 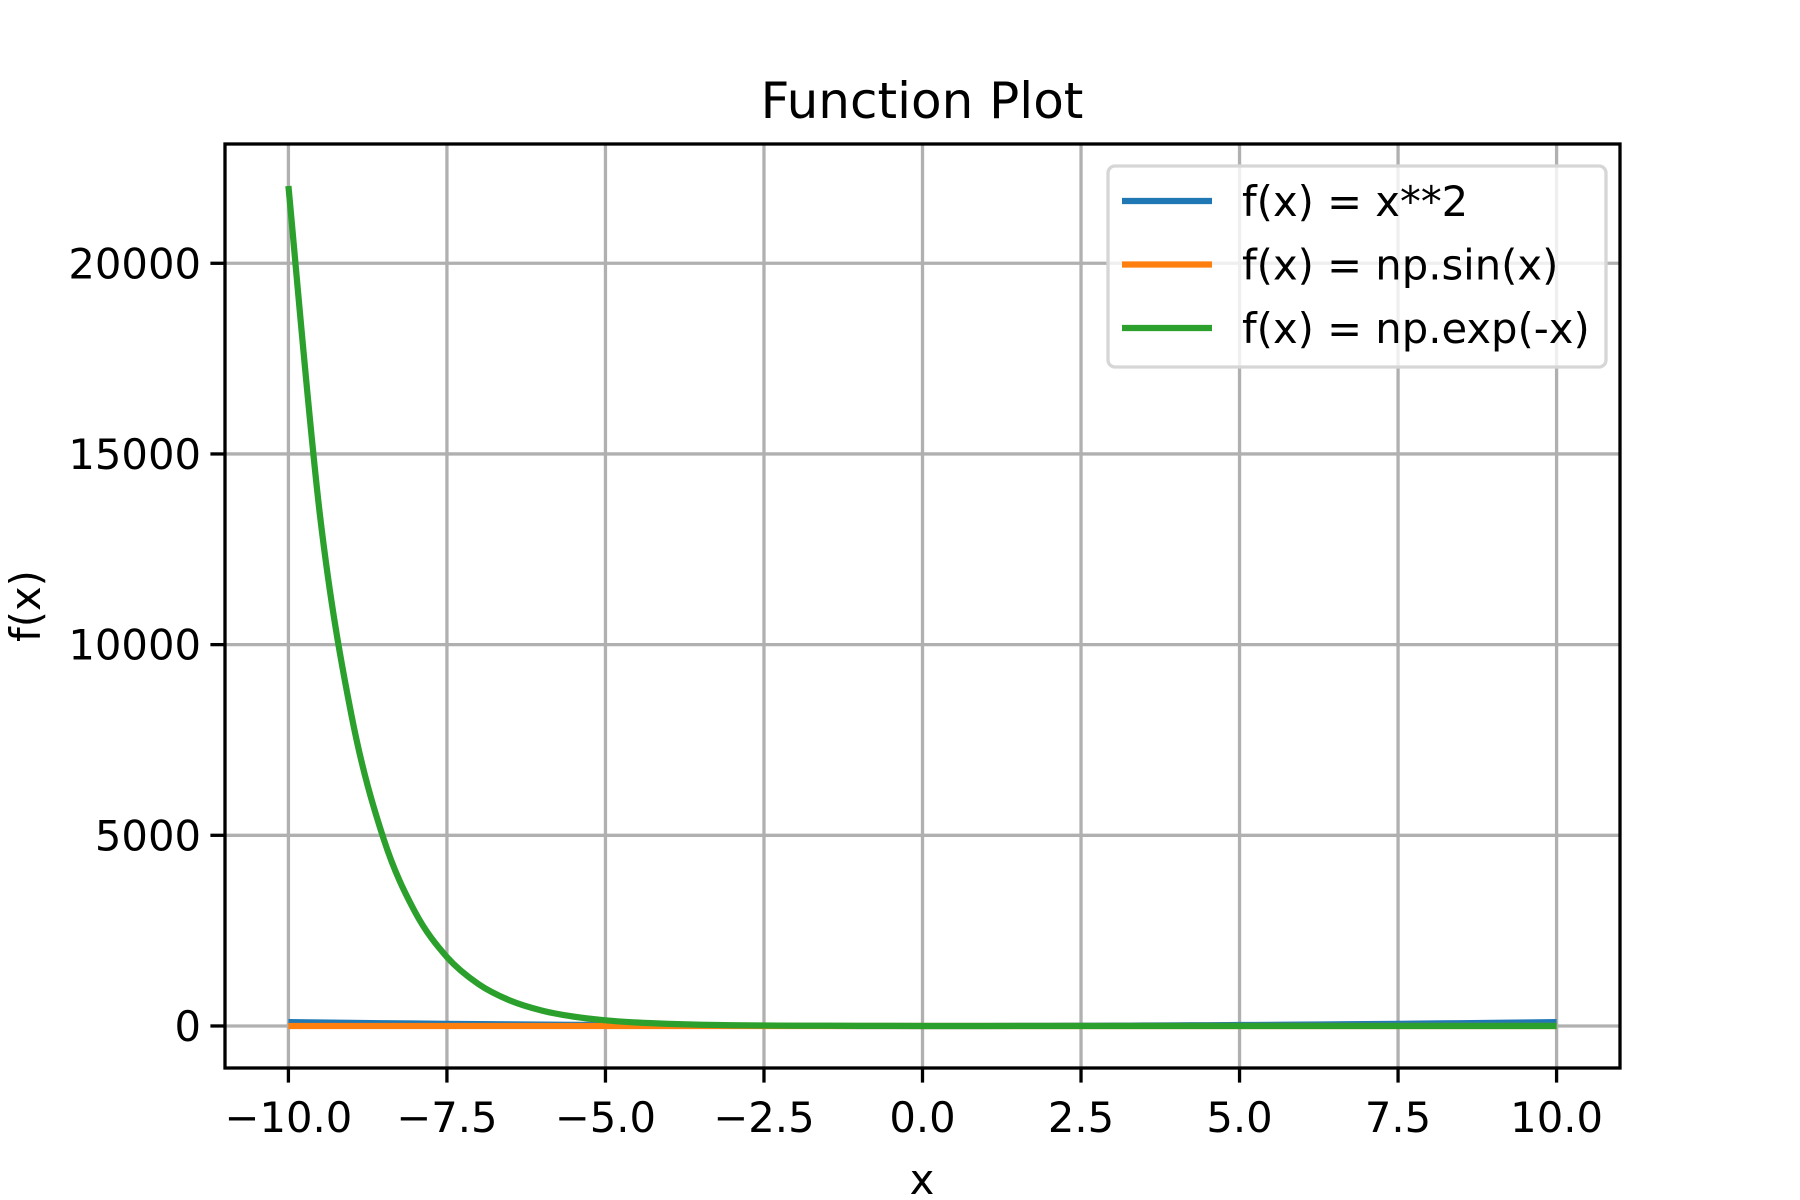 What do you see at coordinates (1556, 1117) in the screenshot?
I see `x-tick-label: 10.0` at bounding box center [1556, 1117].